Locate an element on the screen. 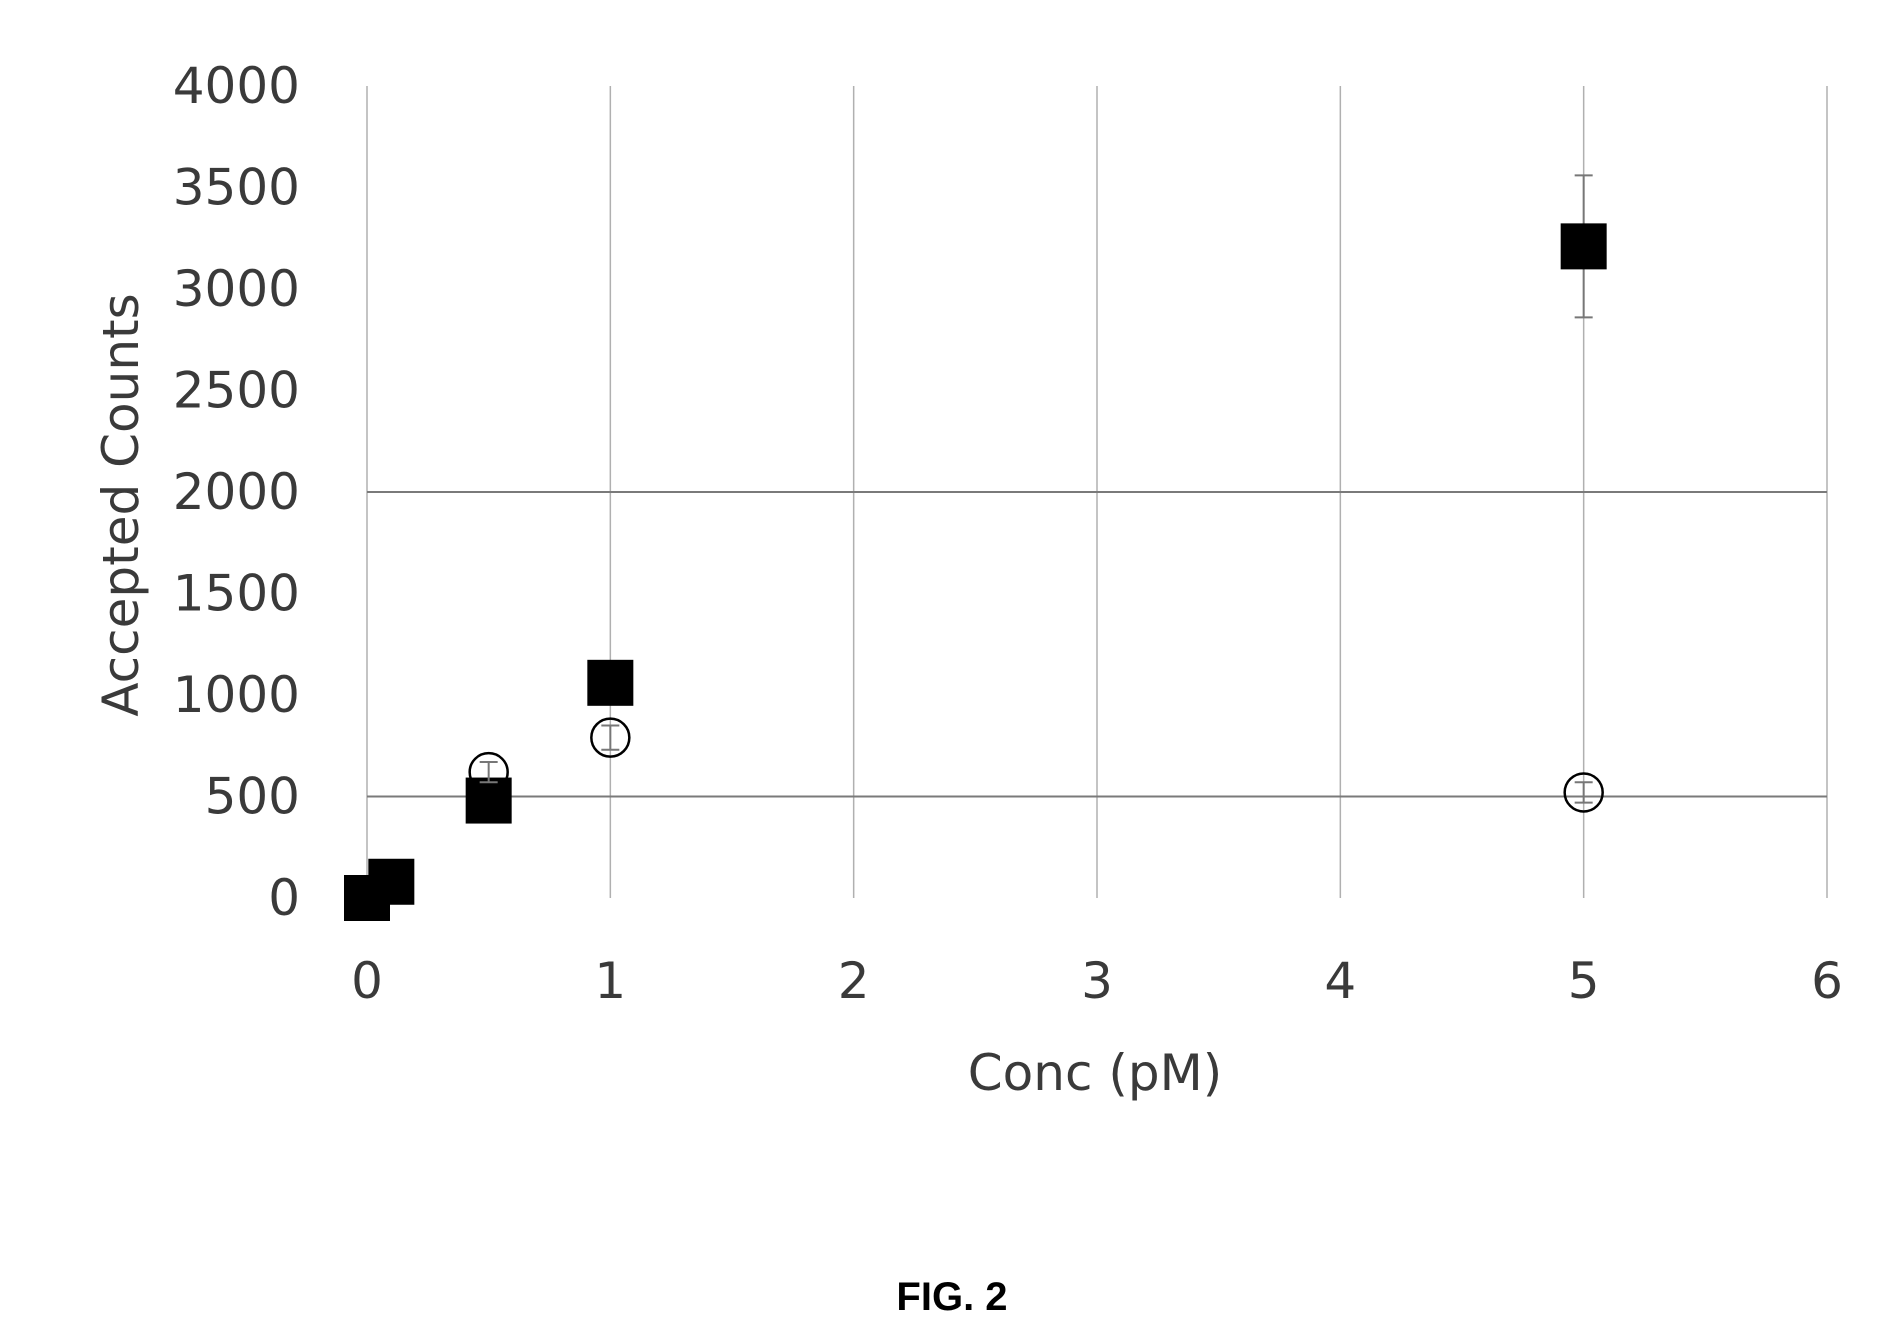  figure-caption: FIG. 2 is located at coordinates (951, 1297).